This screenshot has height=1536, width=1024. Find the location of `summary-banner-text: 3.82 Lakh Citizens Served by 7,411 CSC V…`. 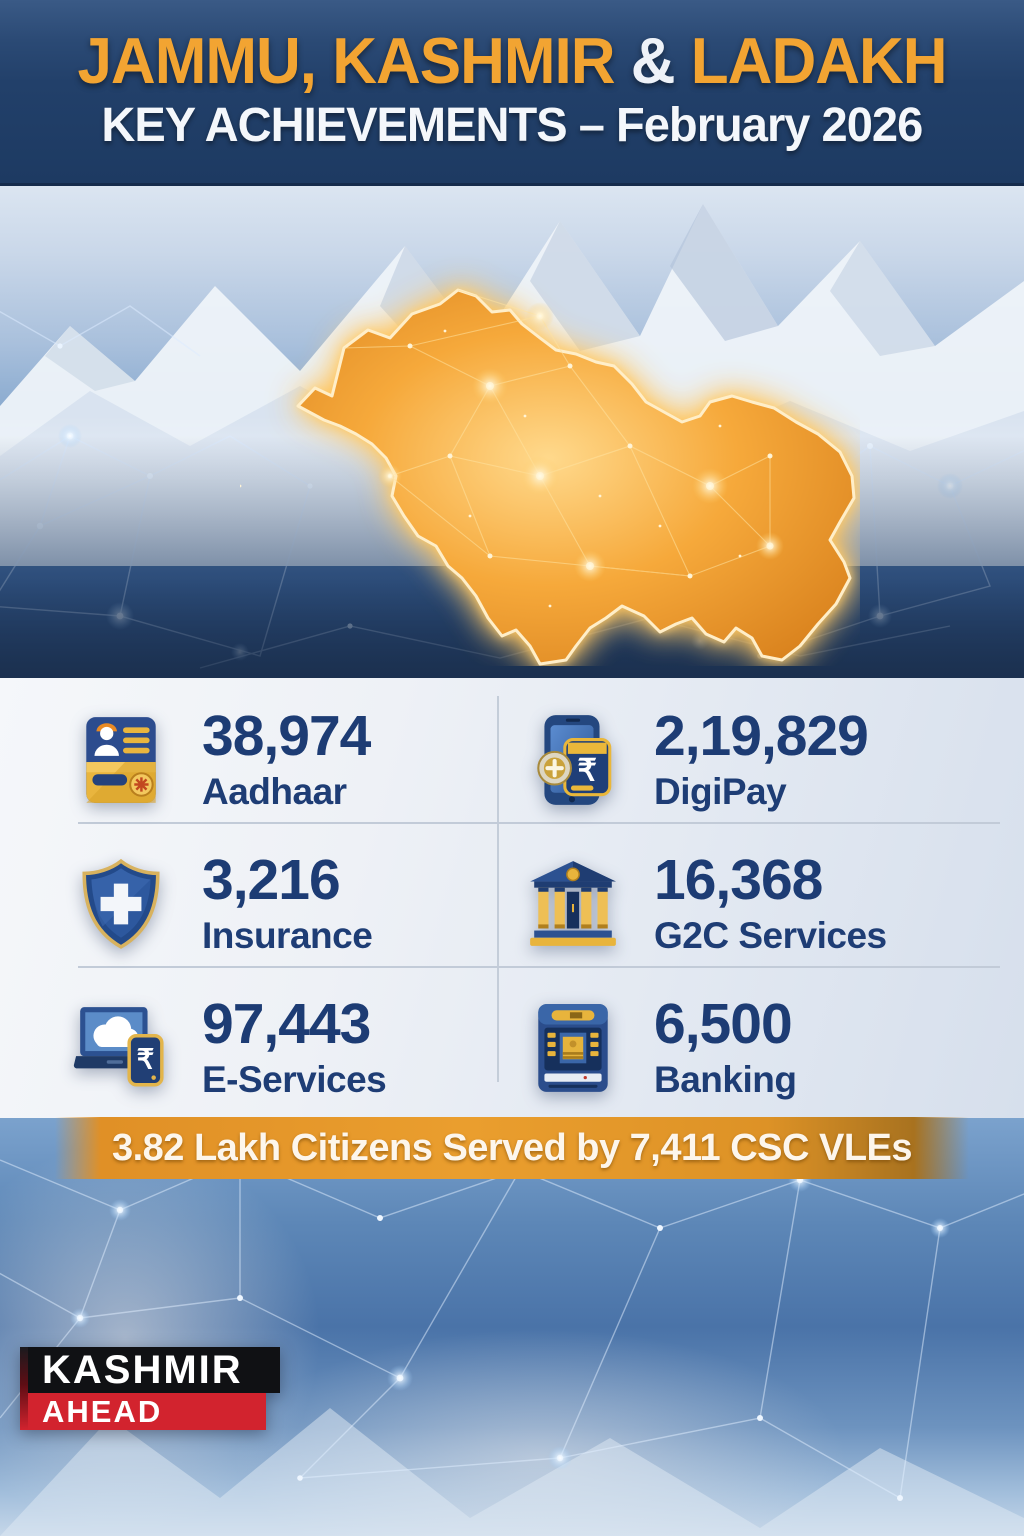

summary-banner-text: 3.82 Lakh Citizens Served by 7,411 CSC V… is located at coordinates (512, 1147).